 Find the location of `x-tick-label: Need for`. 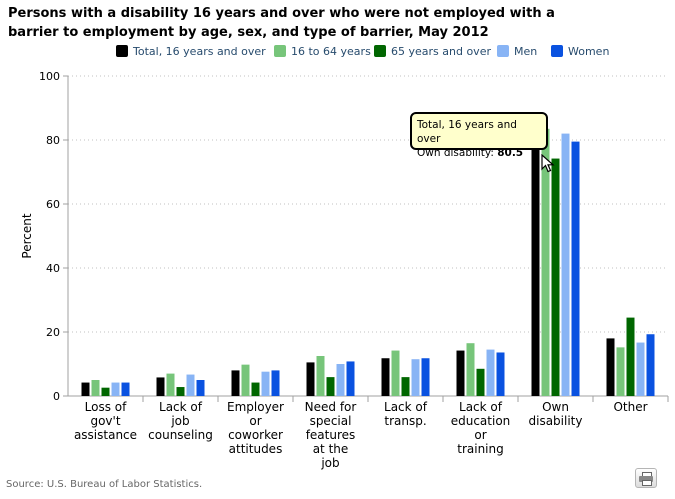

x-tick-label: Need for is located at coordinates (331, 407).